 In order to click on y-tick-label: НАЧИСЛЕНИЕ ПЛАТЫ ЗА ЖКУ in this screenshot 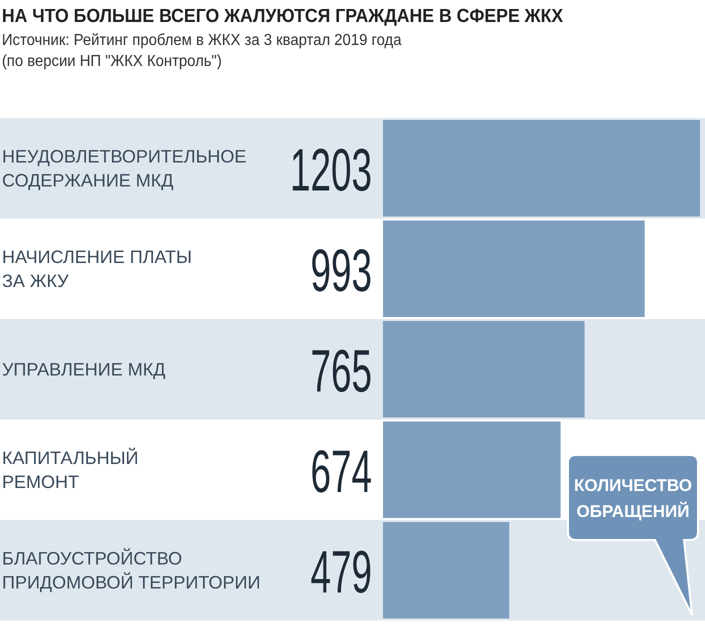, I will do `click(97, 268)`.